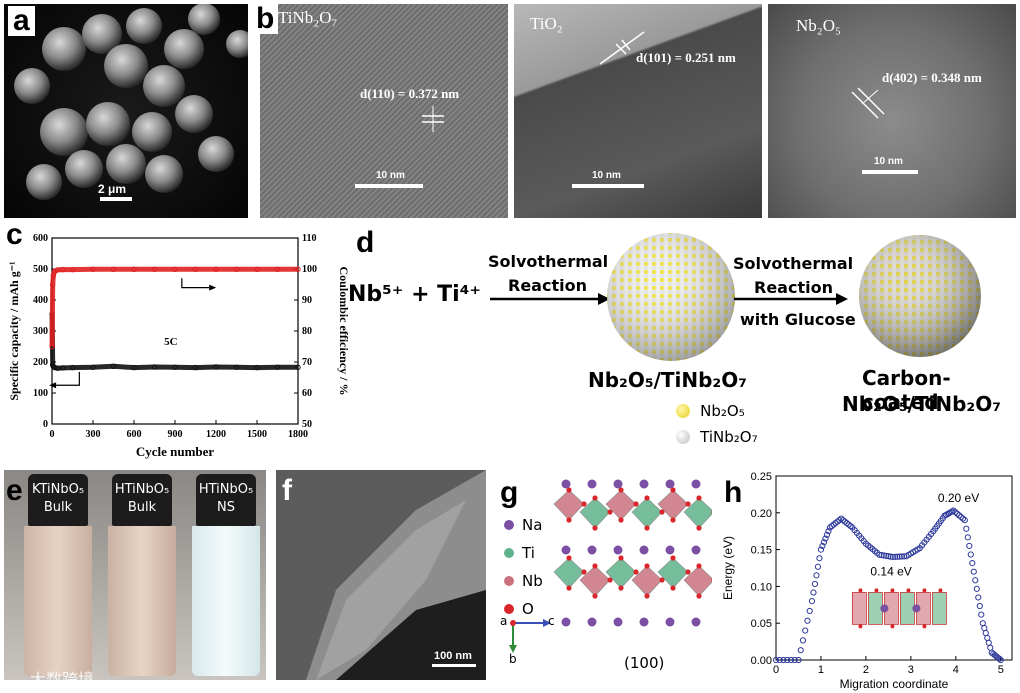 This screenshot has height=693, width=1020. I want to click on legend-d-label: Nb₂O₅, so click(722, 411).